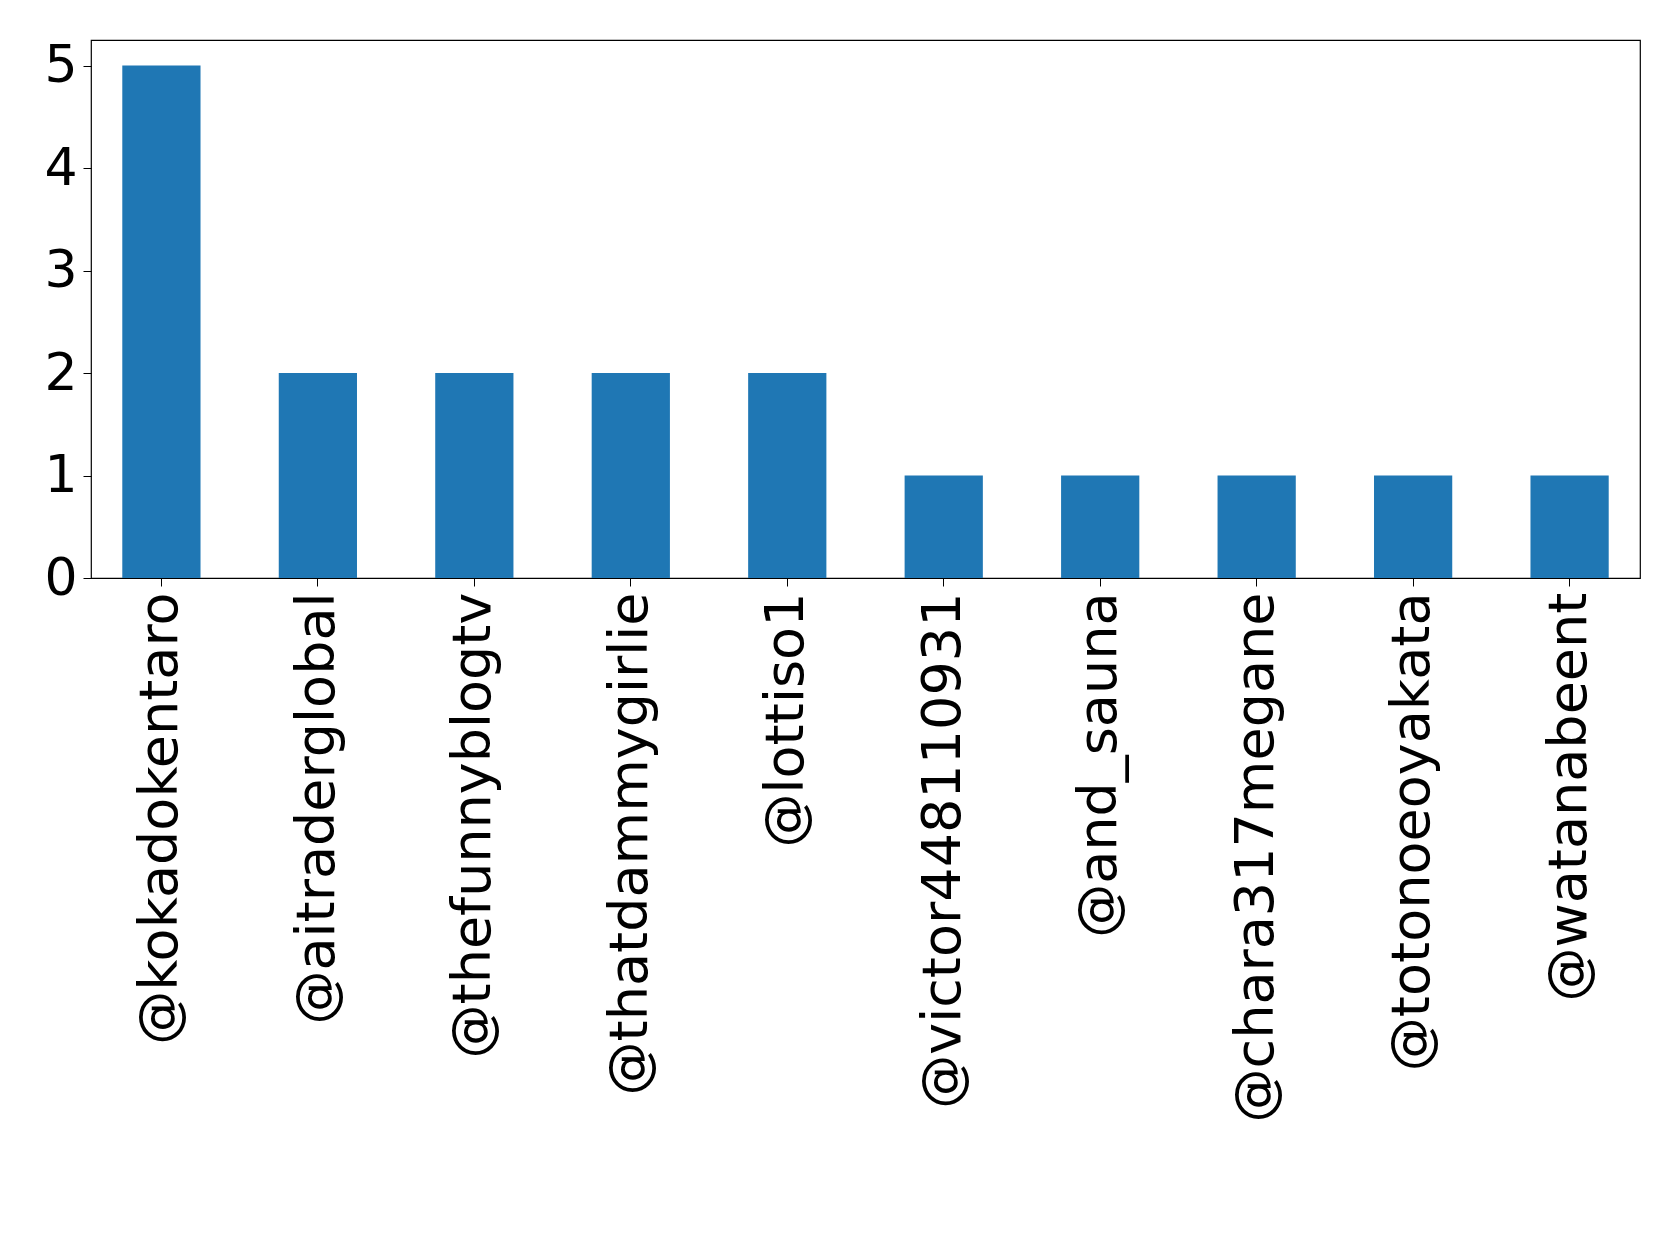 The image size is (1679, 1241). What do you see at coordinates (61, 166) in the screenshot?
I see `y-tick-label: 4` at bounding box center [61, 166].